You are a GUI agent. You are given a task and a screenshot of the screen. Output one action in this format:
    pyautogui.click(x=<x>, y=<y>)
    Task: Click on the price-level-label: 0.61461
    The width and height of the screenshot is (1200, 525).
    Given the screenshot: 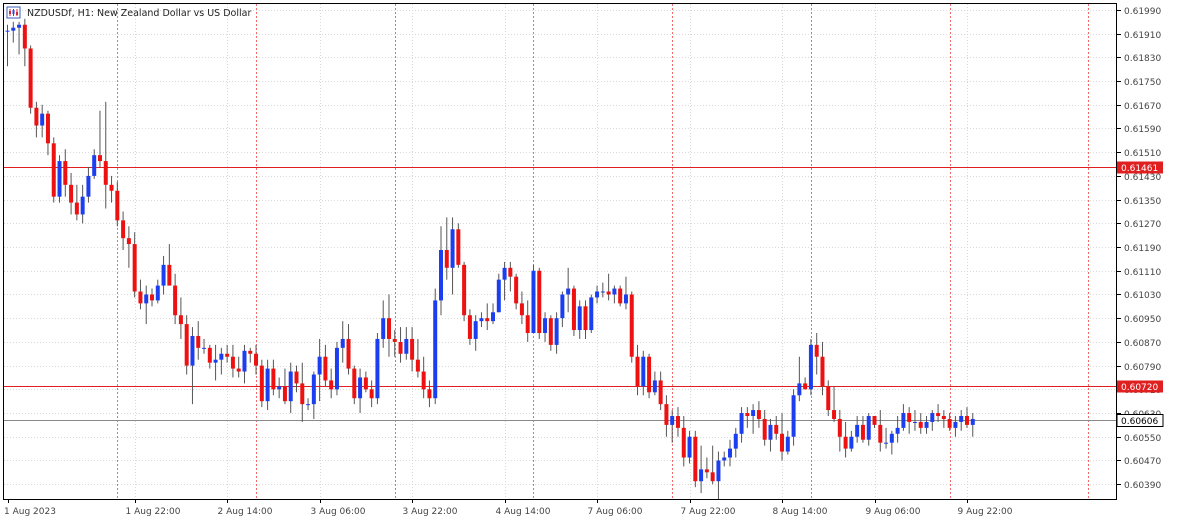 What is the action you would take?
    pyautogui.click(x=1139, y=169)
    